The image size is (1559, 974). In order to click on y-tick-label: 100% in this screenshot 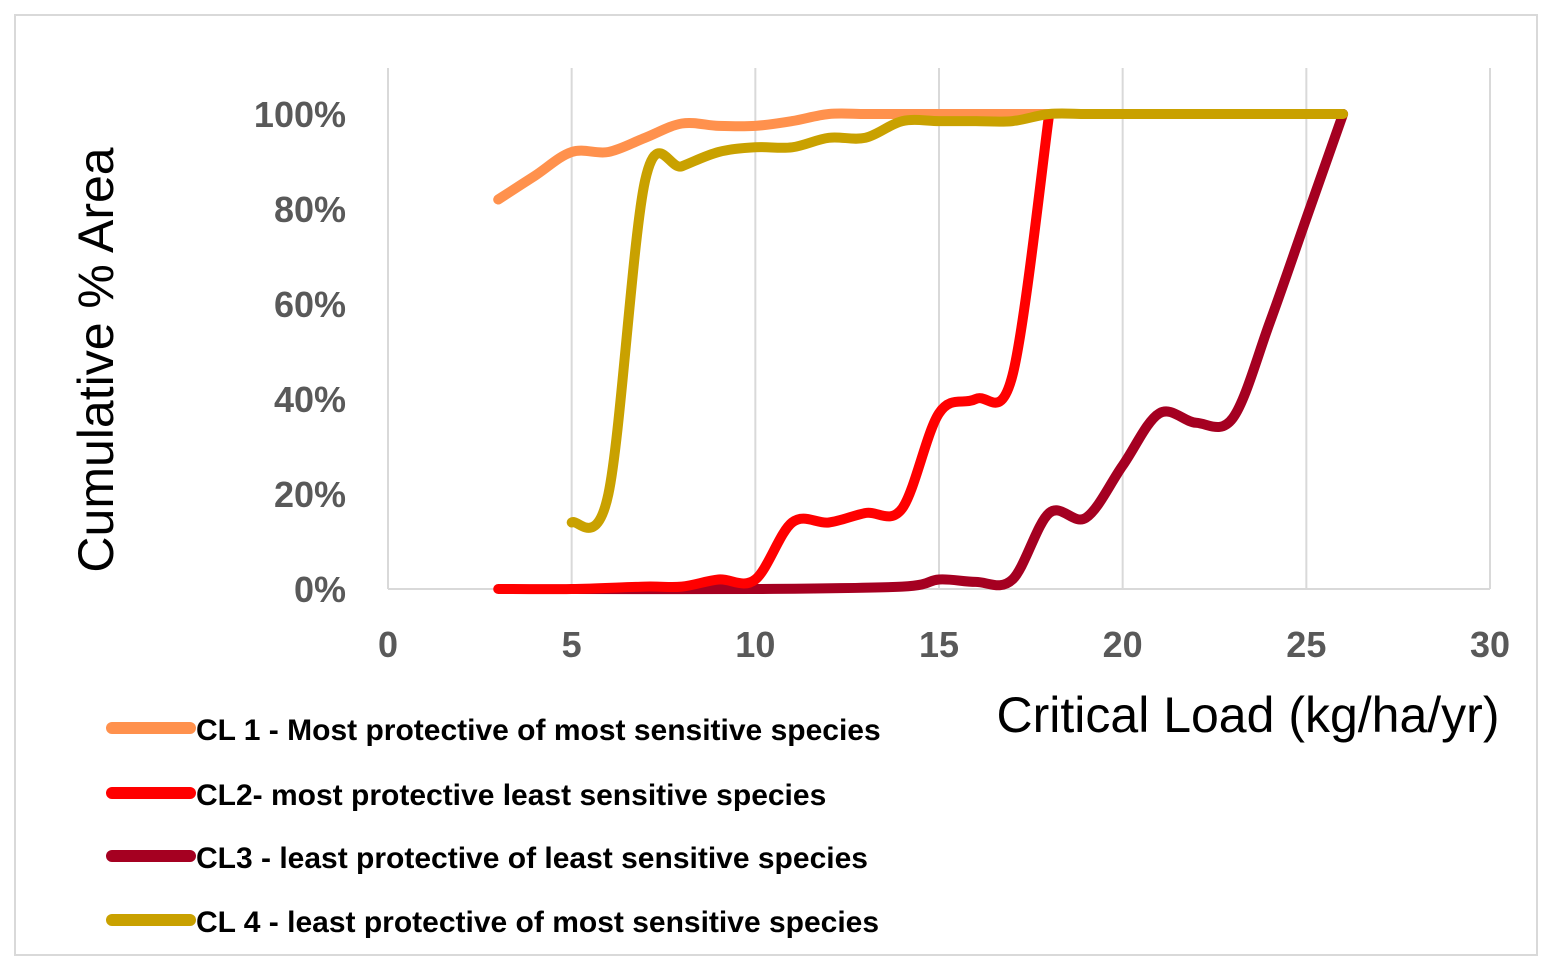, I will do `click(300, 114)`.